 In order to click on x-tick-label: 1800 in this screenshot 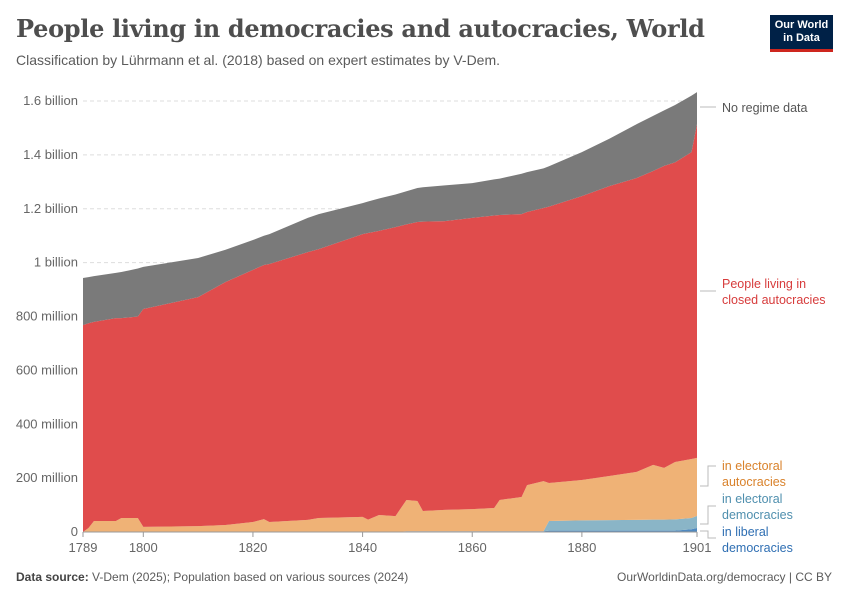, I will do `click(143, 547)`.